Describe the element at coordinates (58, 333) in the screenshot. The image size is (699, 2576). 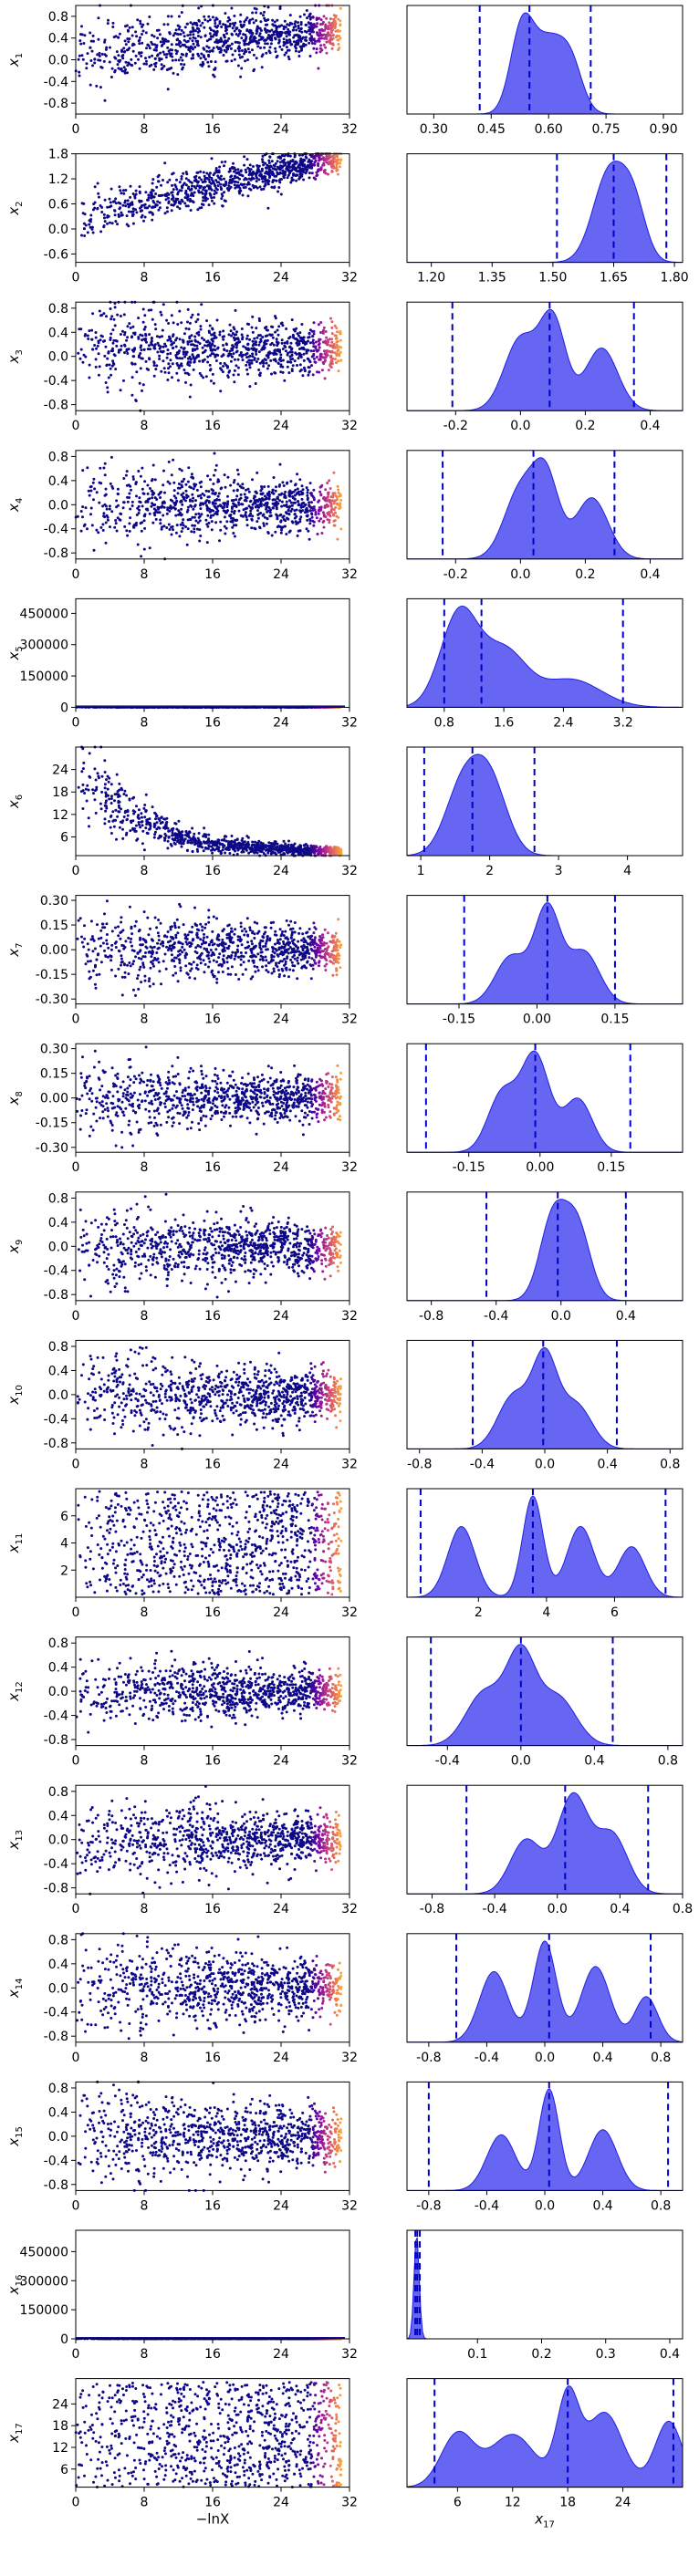
I see `y-tick-label: 0.4` at that location.